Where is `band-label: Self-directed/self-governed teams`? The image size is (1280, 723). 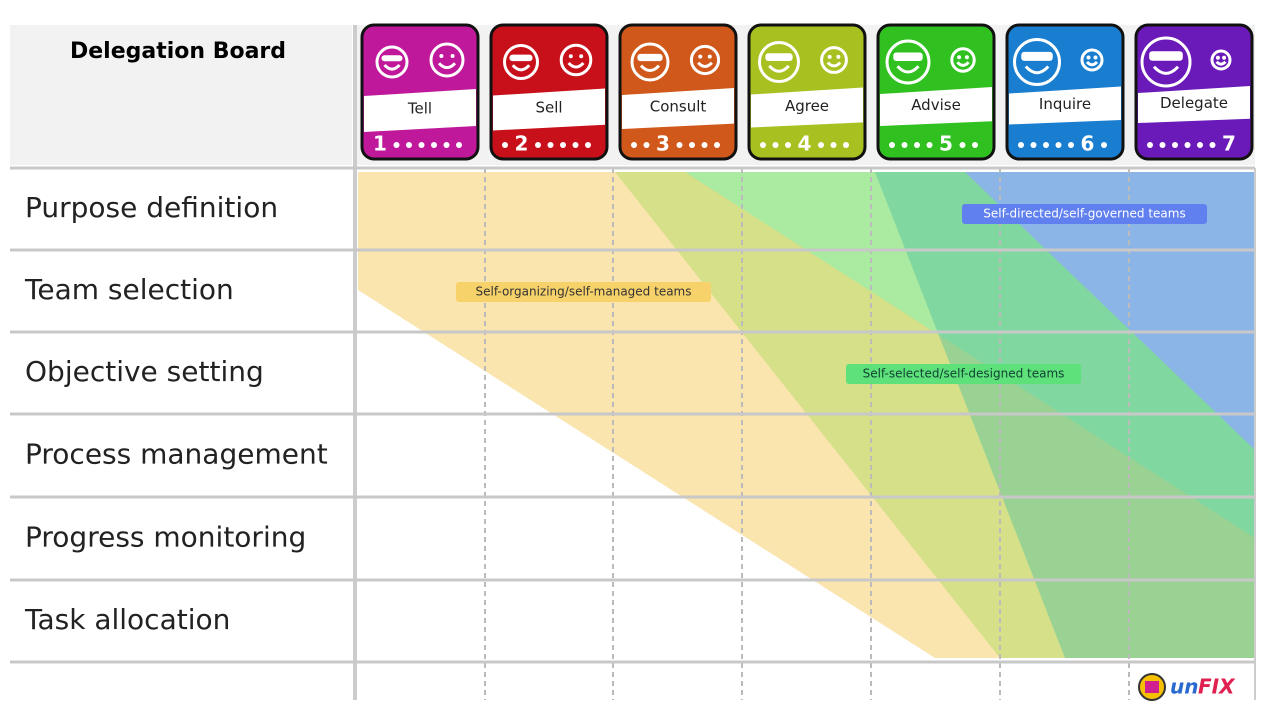 band-label: Self-directed/self-governed teams is located at coordinates (1084, 214).